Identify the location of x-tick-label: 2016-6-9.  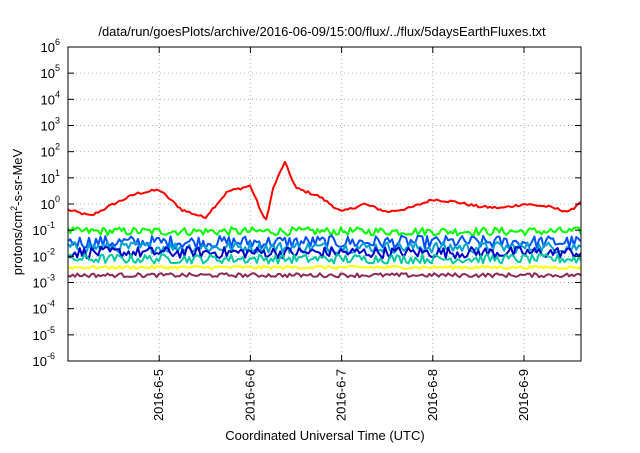
(523, 395).